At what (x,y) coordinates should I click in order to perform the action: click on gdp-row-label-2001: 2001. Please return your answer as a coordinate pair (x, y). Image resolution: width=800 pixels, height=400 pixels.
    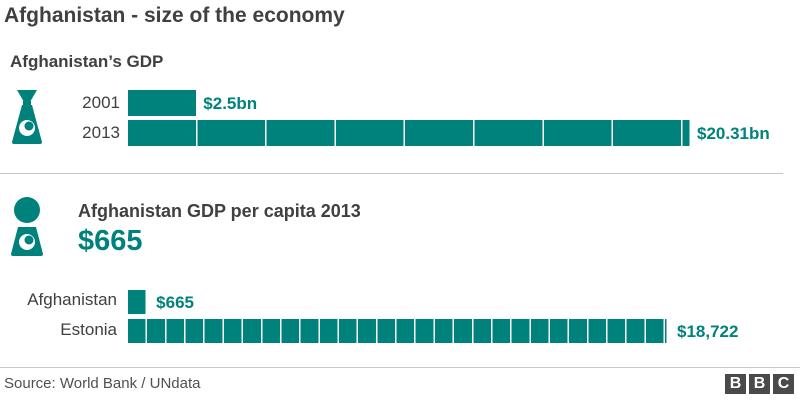
    Looking at the image, I should click on (101, 102).